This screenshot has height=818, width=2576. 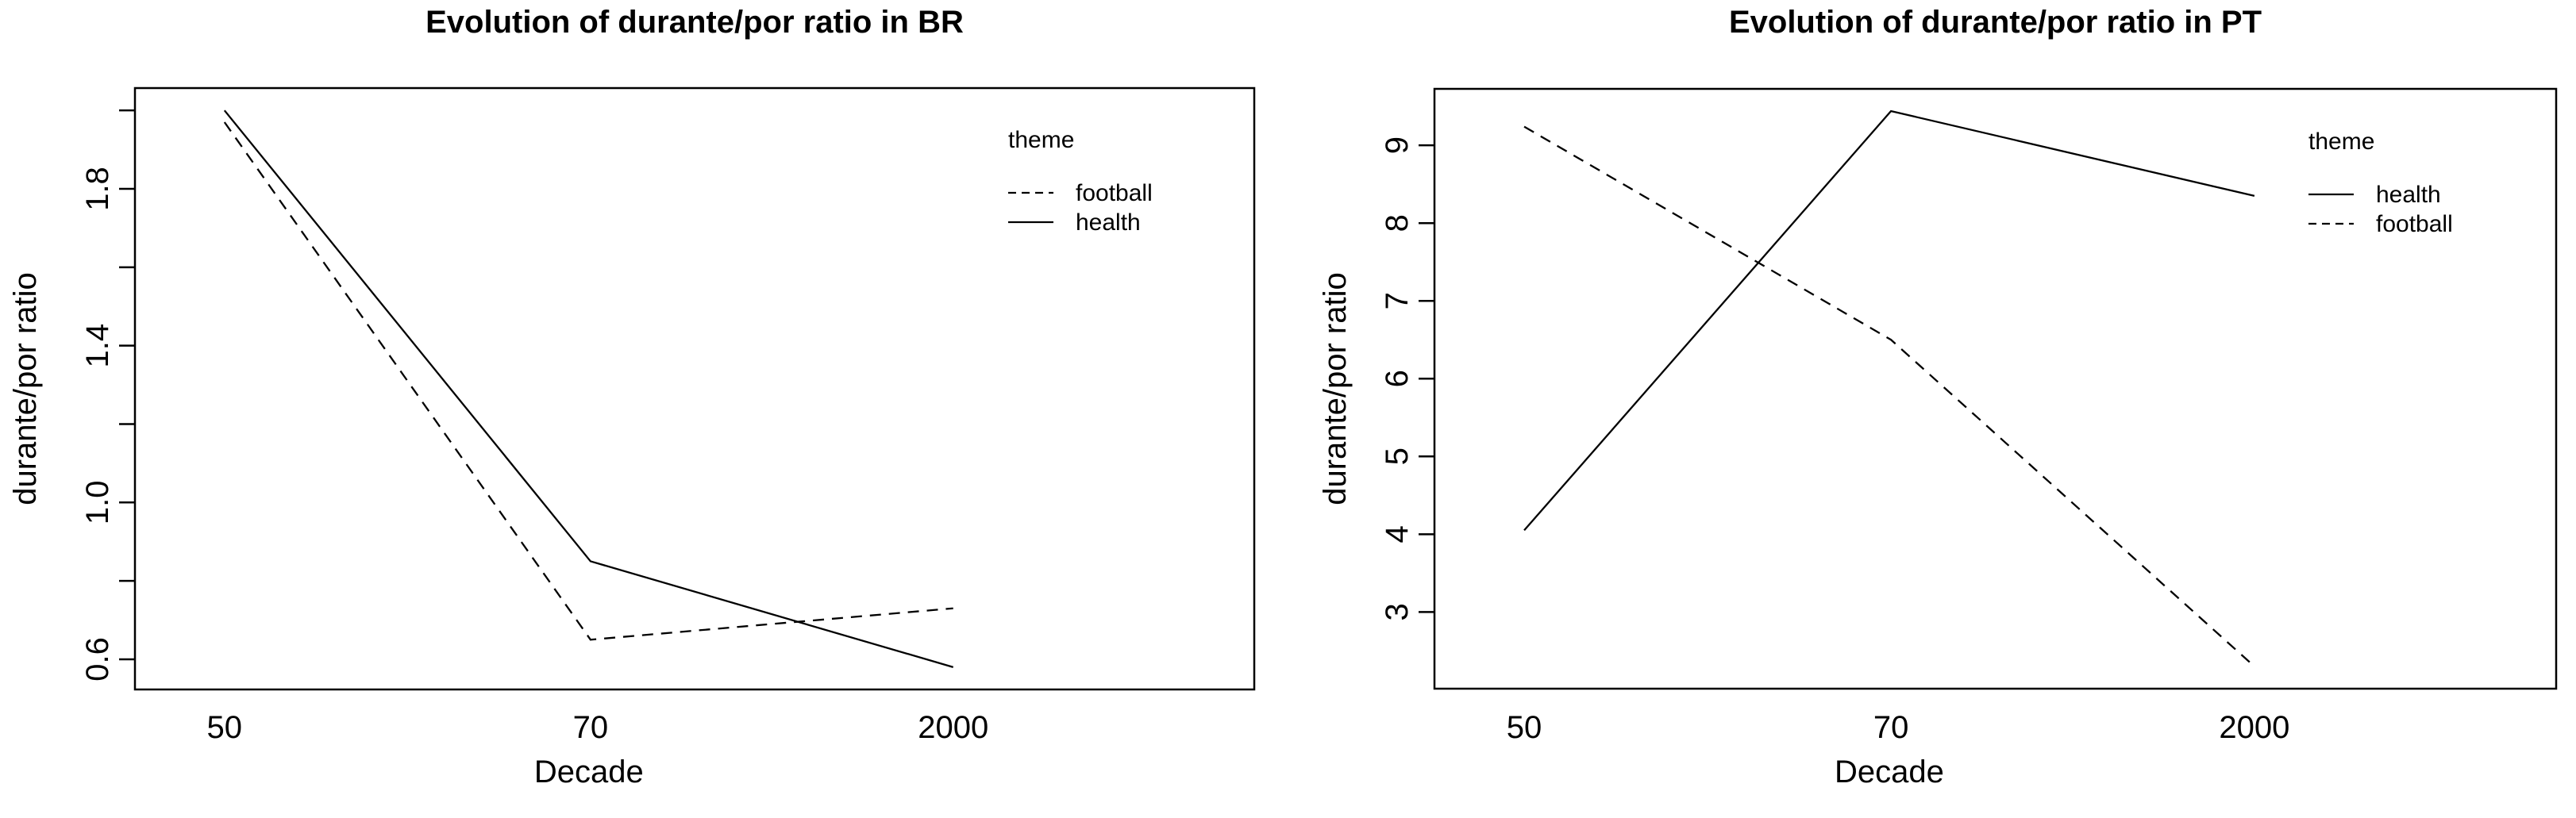 What do you see at coordinates (97, 659) in the screenshot?
I see `y-tick-label: 0.6` at bounding box center [97, 659].